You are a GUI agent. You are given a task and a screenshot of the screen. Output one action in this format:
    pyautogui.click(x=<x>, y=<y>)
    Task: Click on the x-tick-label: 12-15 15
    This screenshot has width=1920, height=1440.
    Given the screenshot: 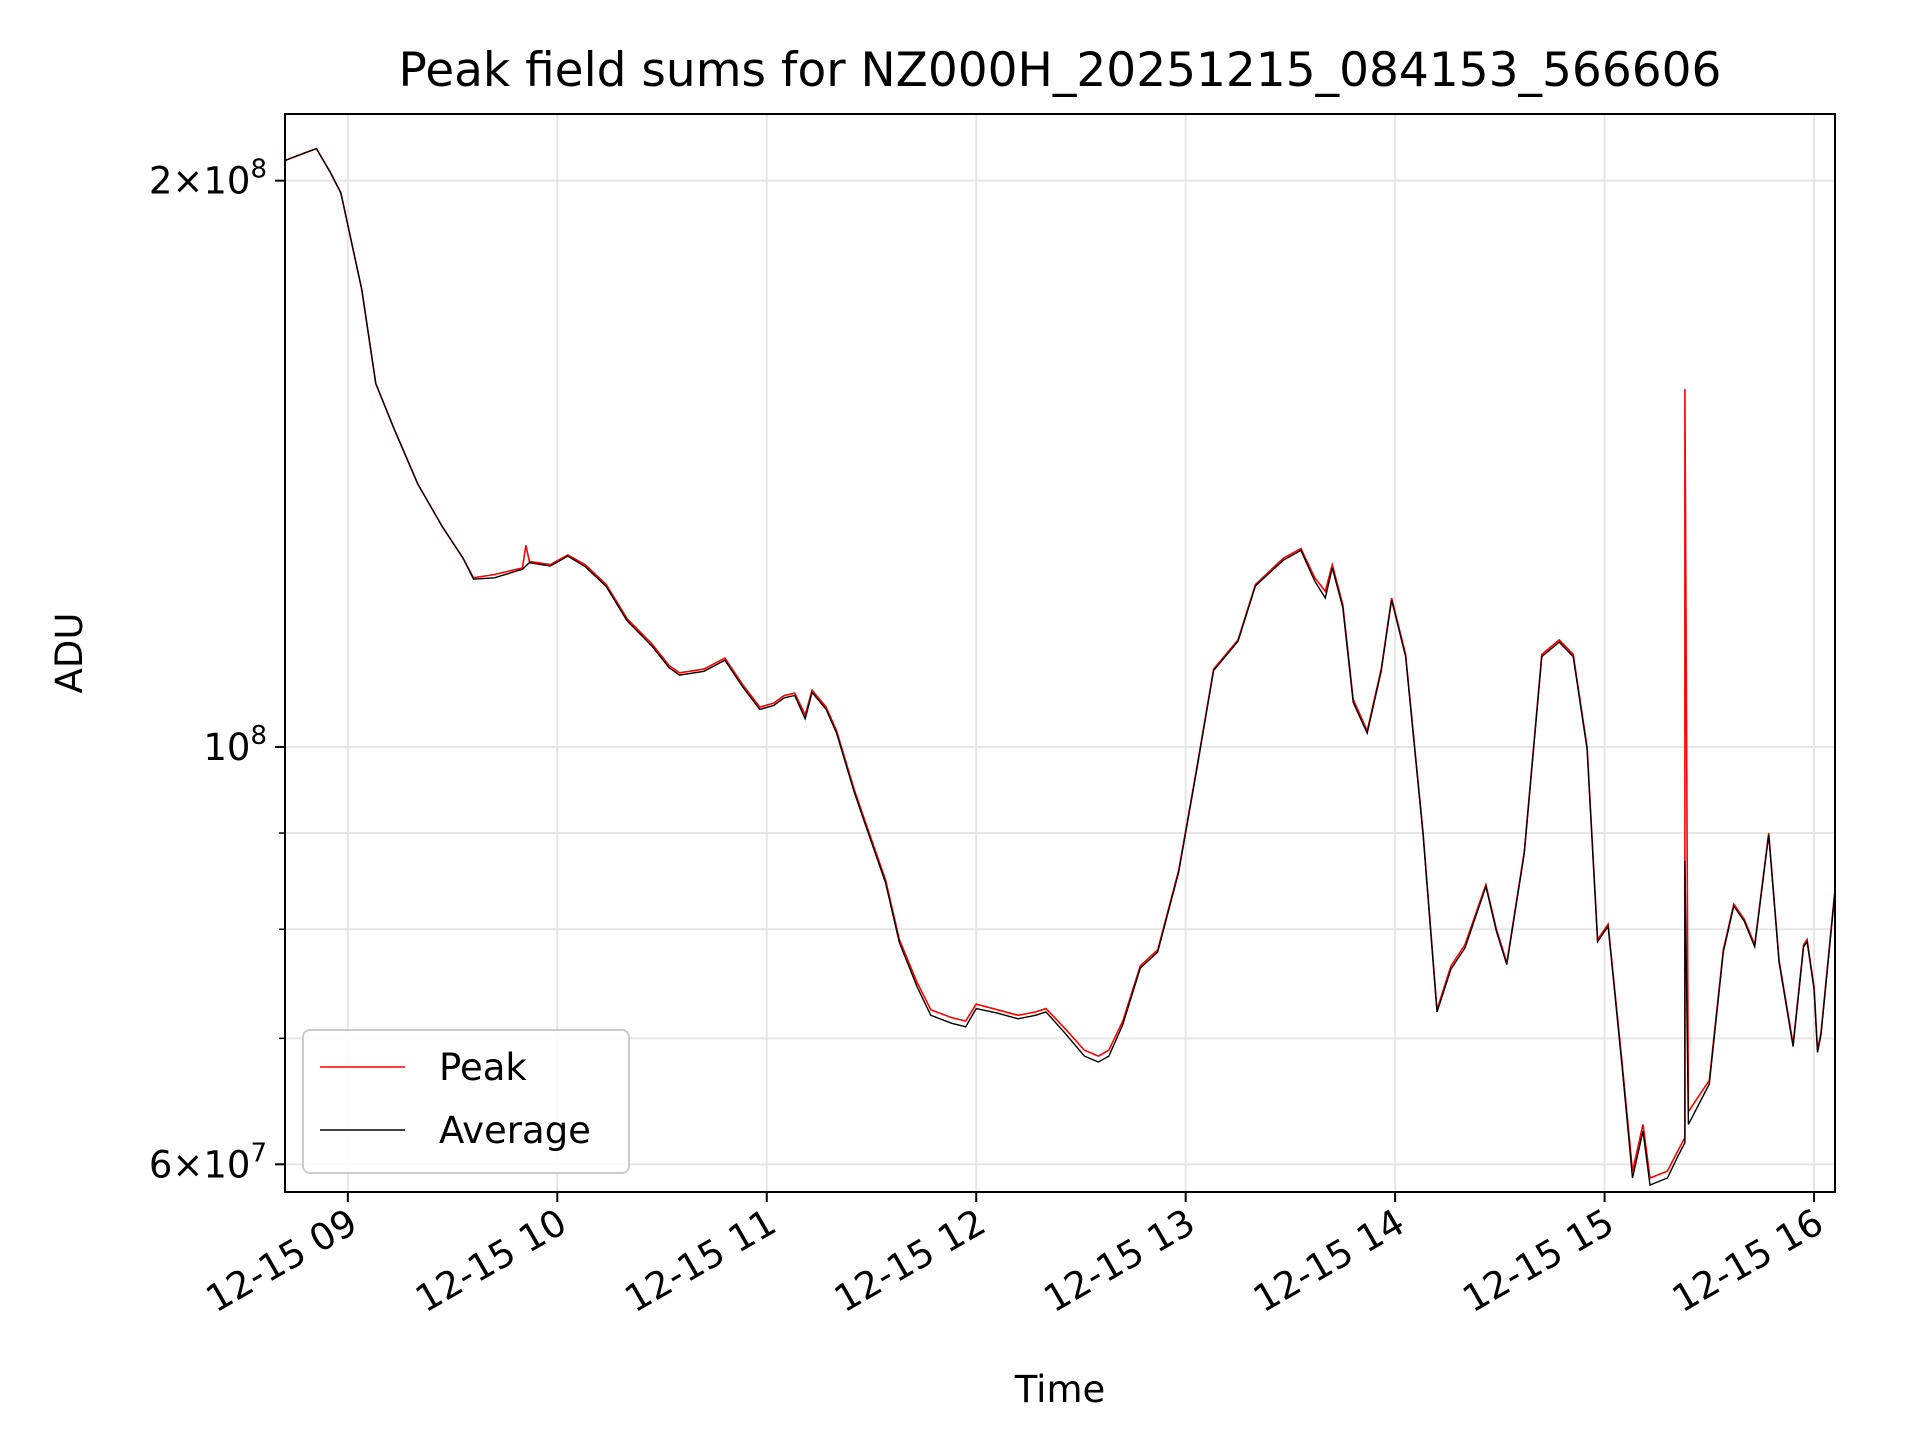 What is the action you would take?
    pyautogui.click(x=1539, y=1261)
    